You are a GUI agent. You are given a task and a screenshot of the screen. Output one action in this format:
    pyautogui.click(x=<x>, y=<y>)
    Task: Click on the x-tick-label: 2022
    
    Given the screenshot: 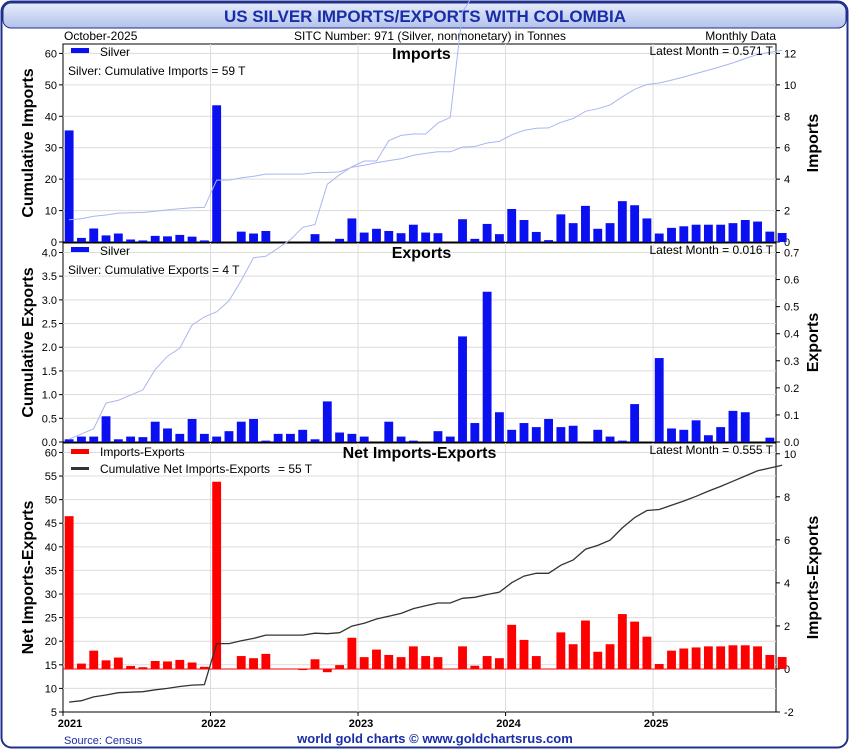 What is the action you would take?
    pyautogui.click(x=213, y=724)
    